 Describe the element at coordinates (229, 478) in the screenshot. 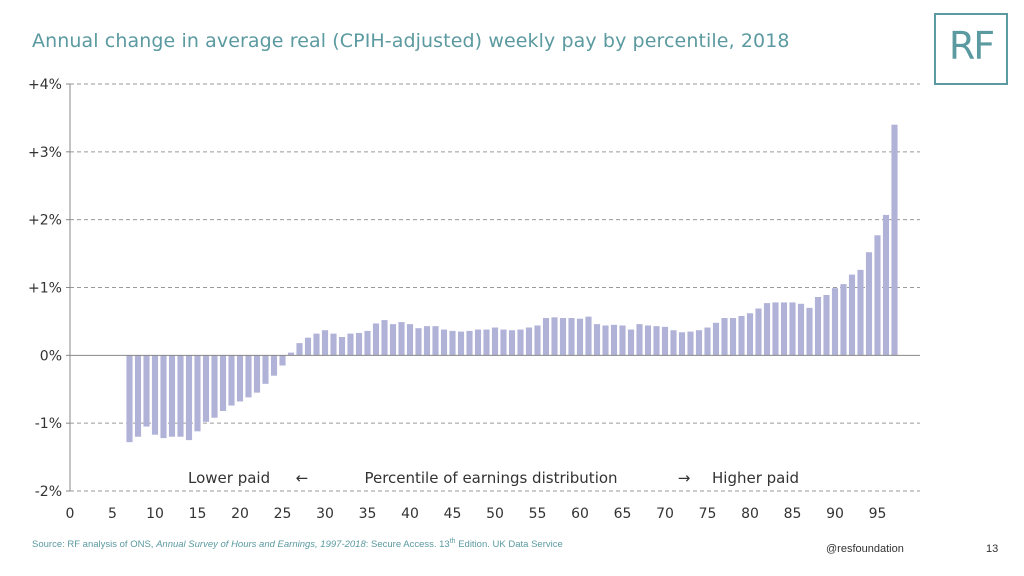

I see `annotation-lower-paid: Lower paid` at that location.